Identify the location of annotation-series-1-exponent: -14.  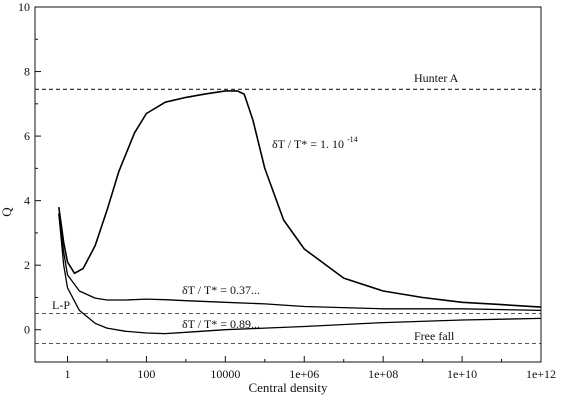
(352, 139).